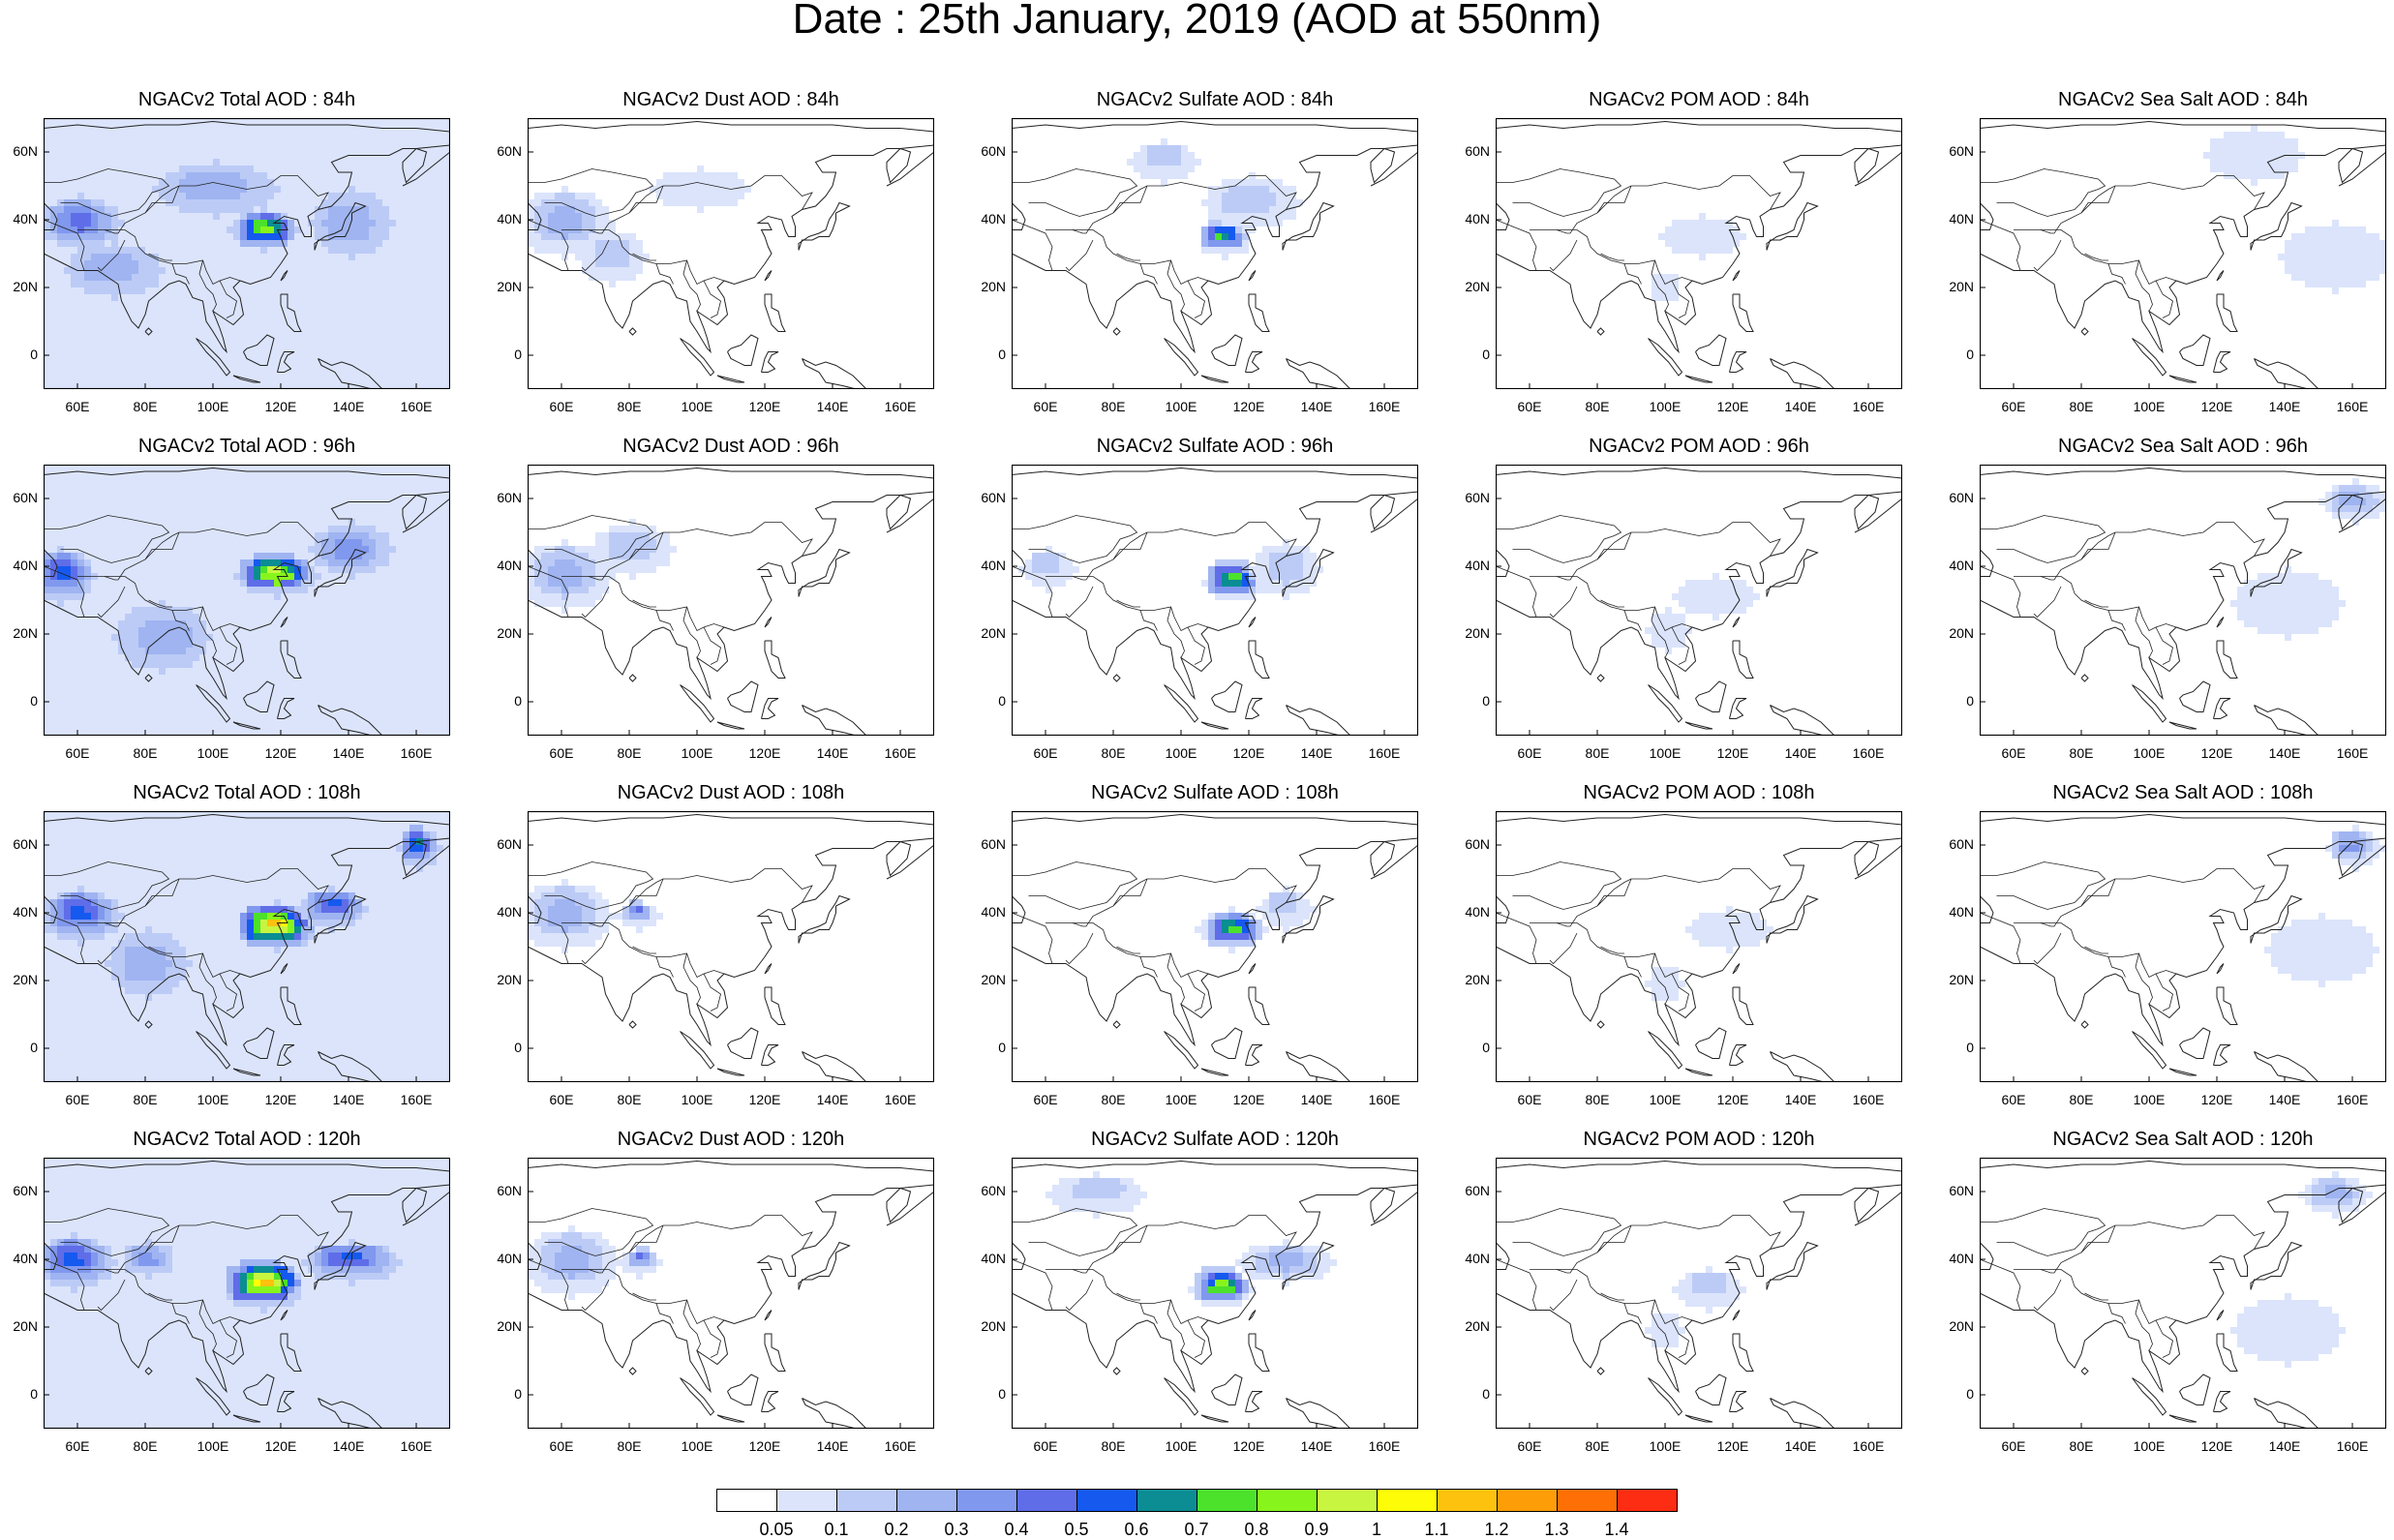 The height and width of the screenshot is (1540, 2394). I want to click on panel-title: NGACv2 POM AOD : 96h, so click(1699, 447).